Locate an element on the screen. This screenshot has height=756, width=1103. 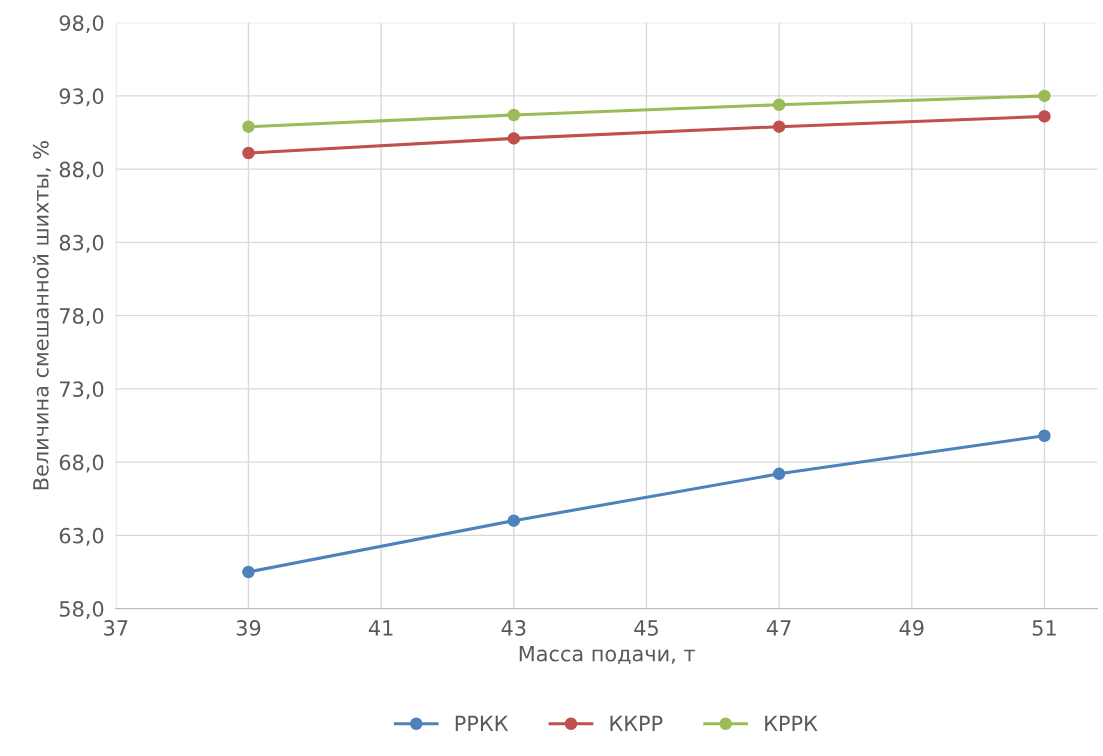
x-tick-label: 47 is located at coordinates (778, 628).